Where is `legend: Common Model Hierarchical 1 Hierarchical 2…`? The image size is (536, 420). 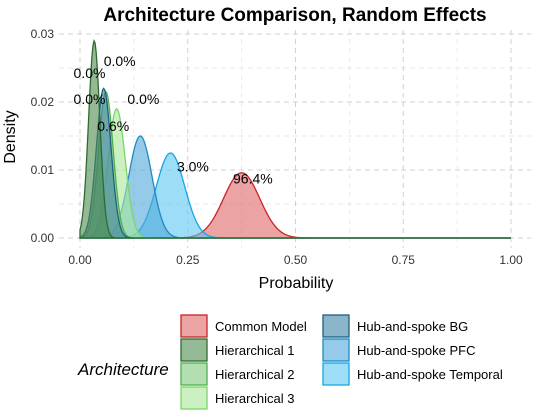 legend: Common Model Hierarchical 1 Hierarchical 2… is located at coordinates (341, 362).